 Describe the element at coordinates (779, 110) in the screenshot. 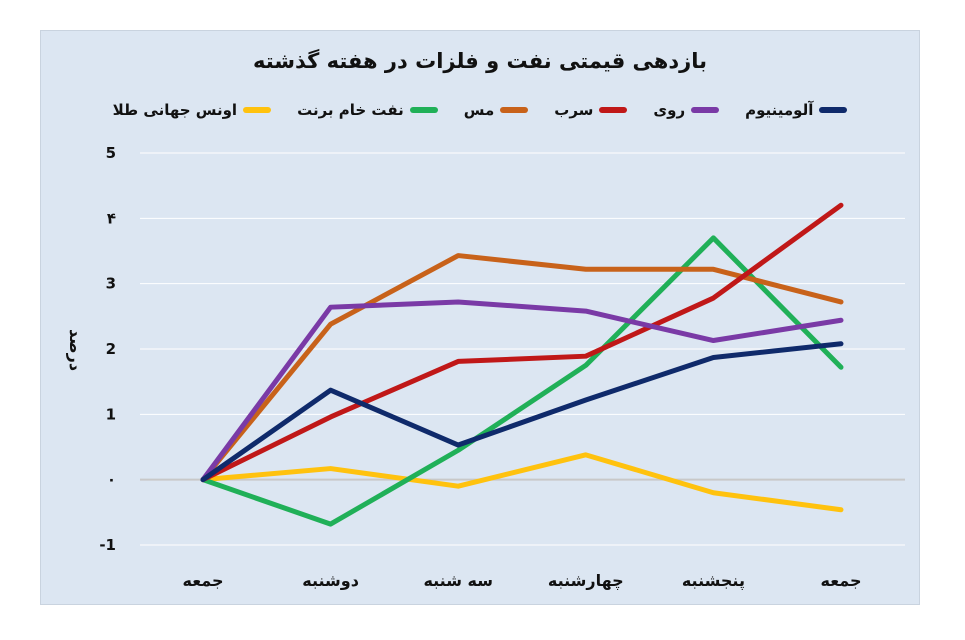

I see `legend-label: آلومینیوم` at that location.